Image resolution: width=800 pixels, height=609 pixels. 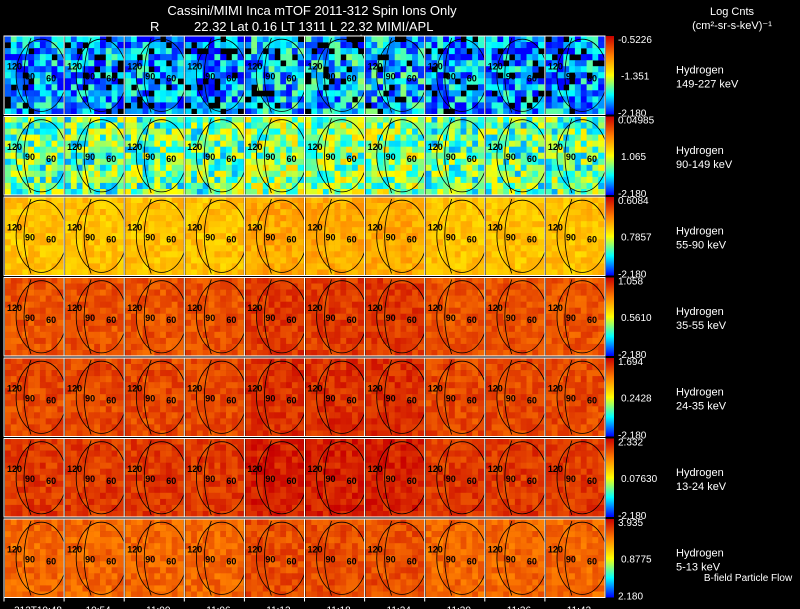 What do you see at coordinates (27, 75) in the screenshot?
I see `contour-line` at bounding box center [27, 75].